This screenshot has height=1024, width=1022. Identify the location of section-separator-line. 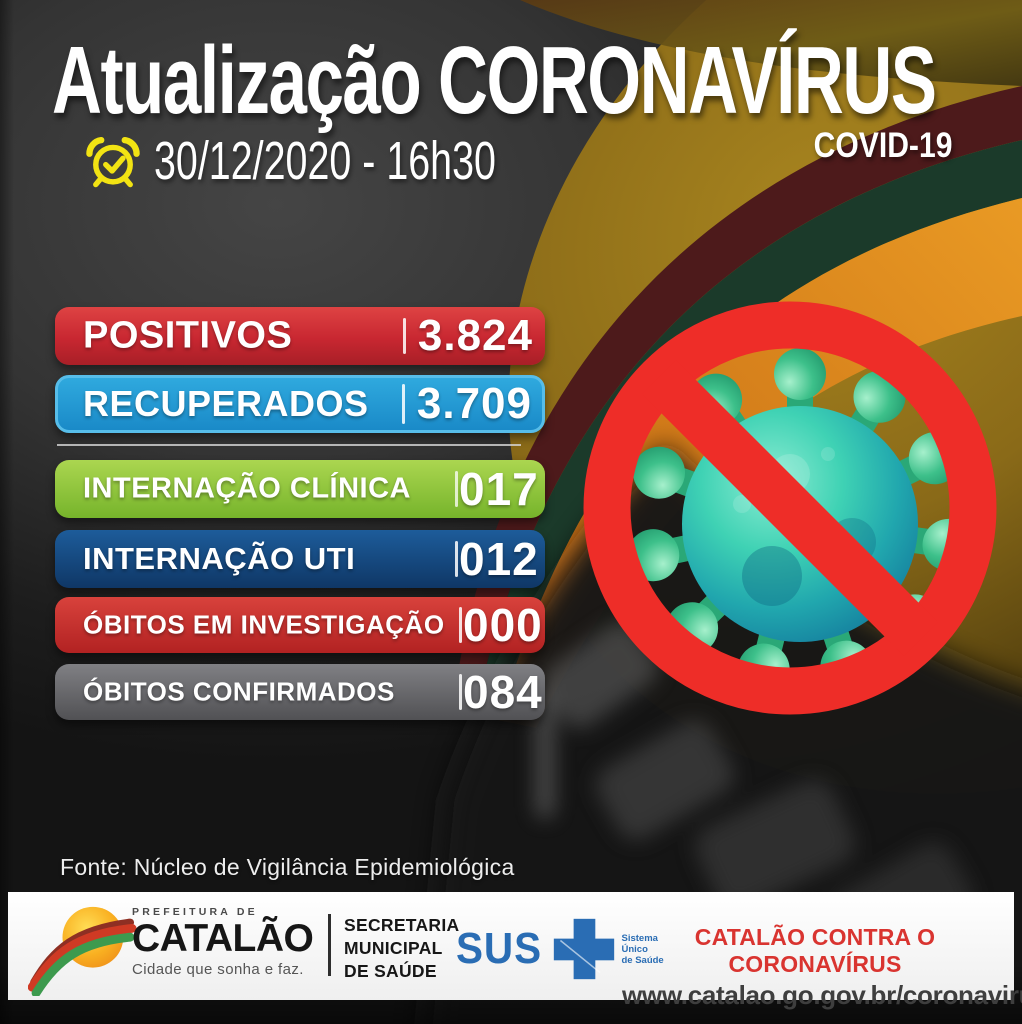
(289, 445).